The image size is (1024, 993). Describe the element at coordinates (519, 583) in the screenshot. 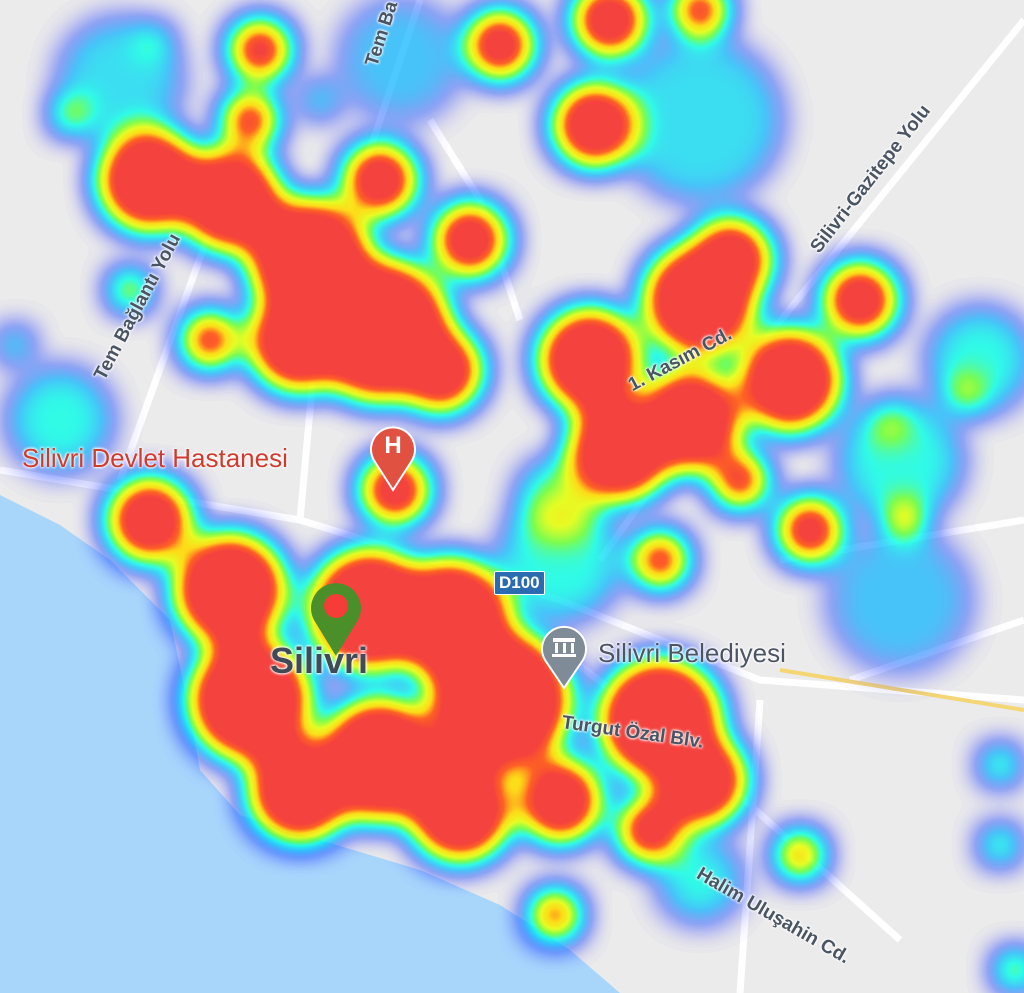

I see `highway-shield-d100: D100` at that location.